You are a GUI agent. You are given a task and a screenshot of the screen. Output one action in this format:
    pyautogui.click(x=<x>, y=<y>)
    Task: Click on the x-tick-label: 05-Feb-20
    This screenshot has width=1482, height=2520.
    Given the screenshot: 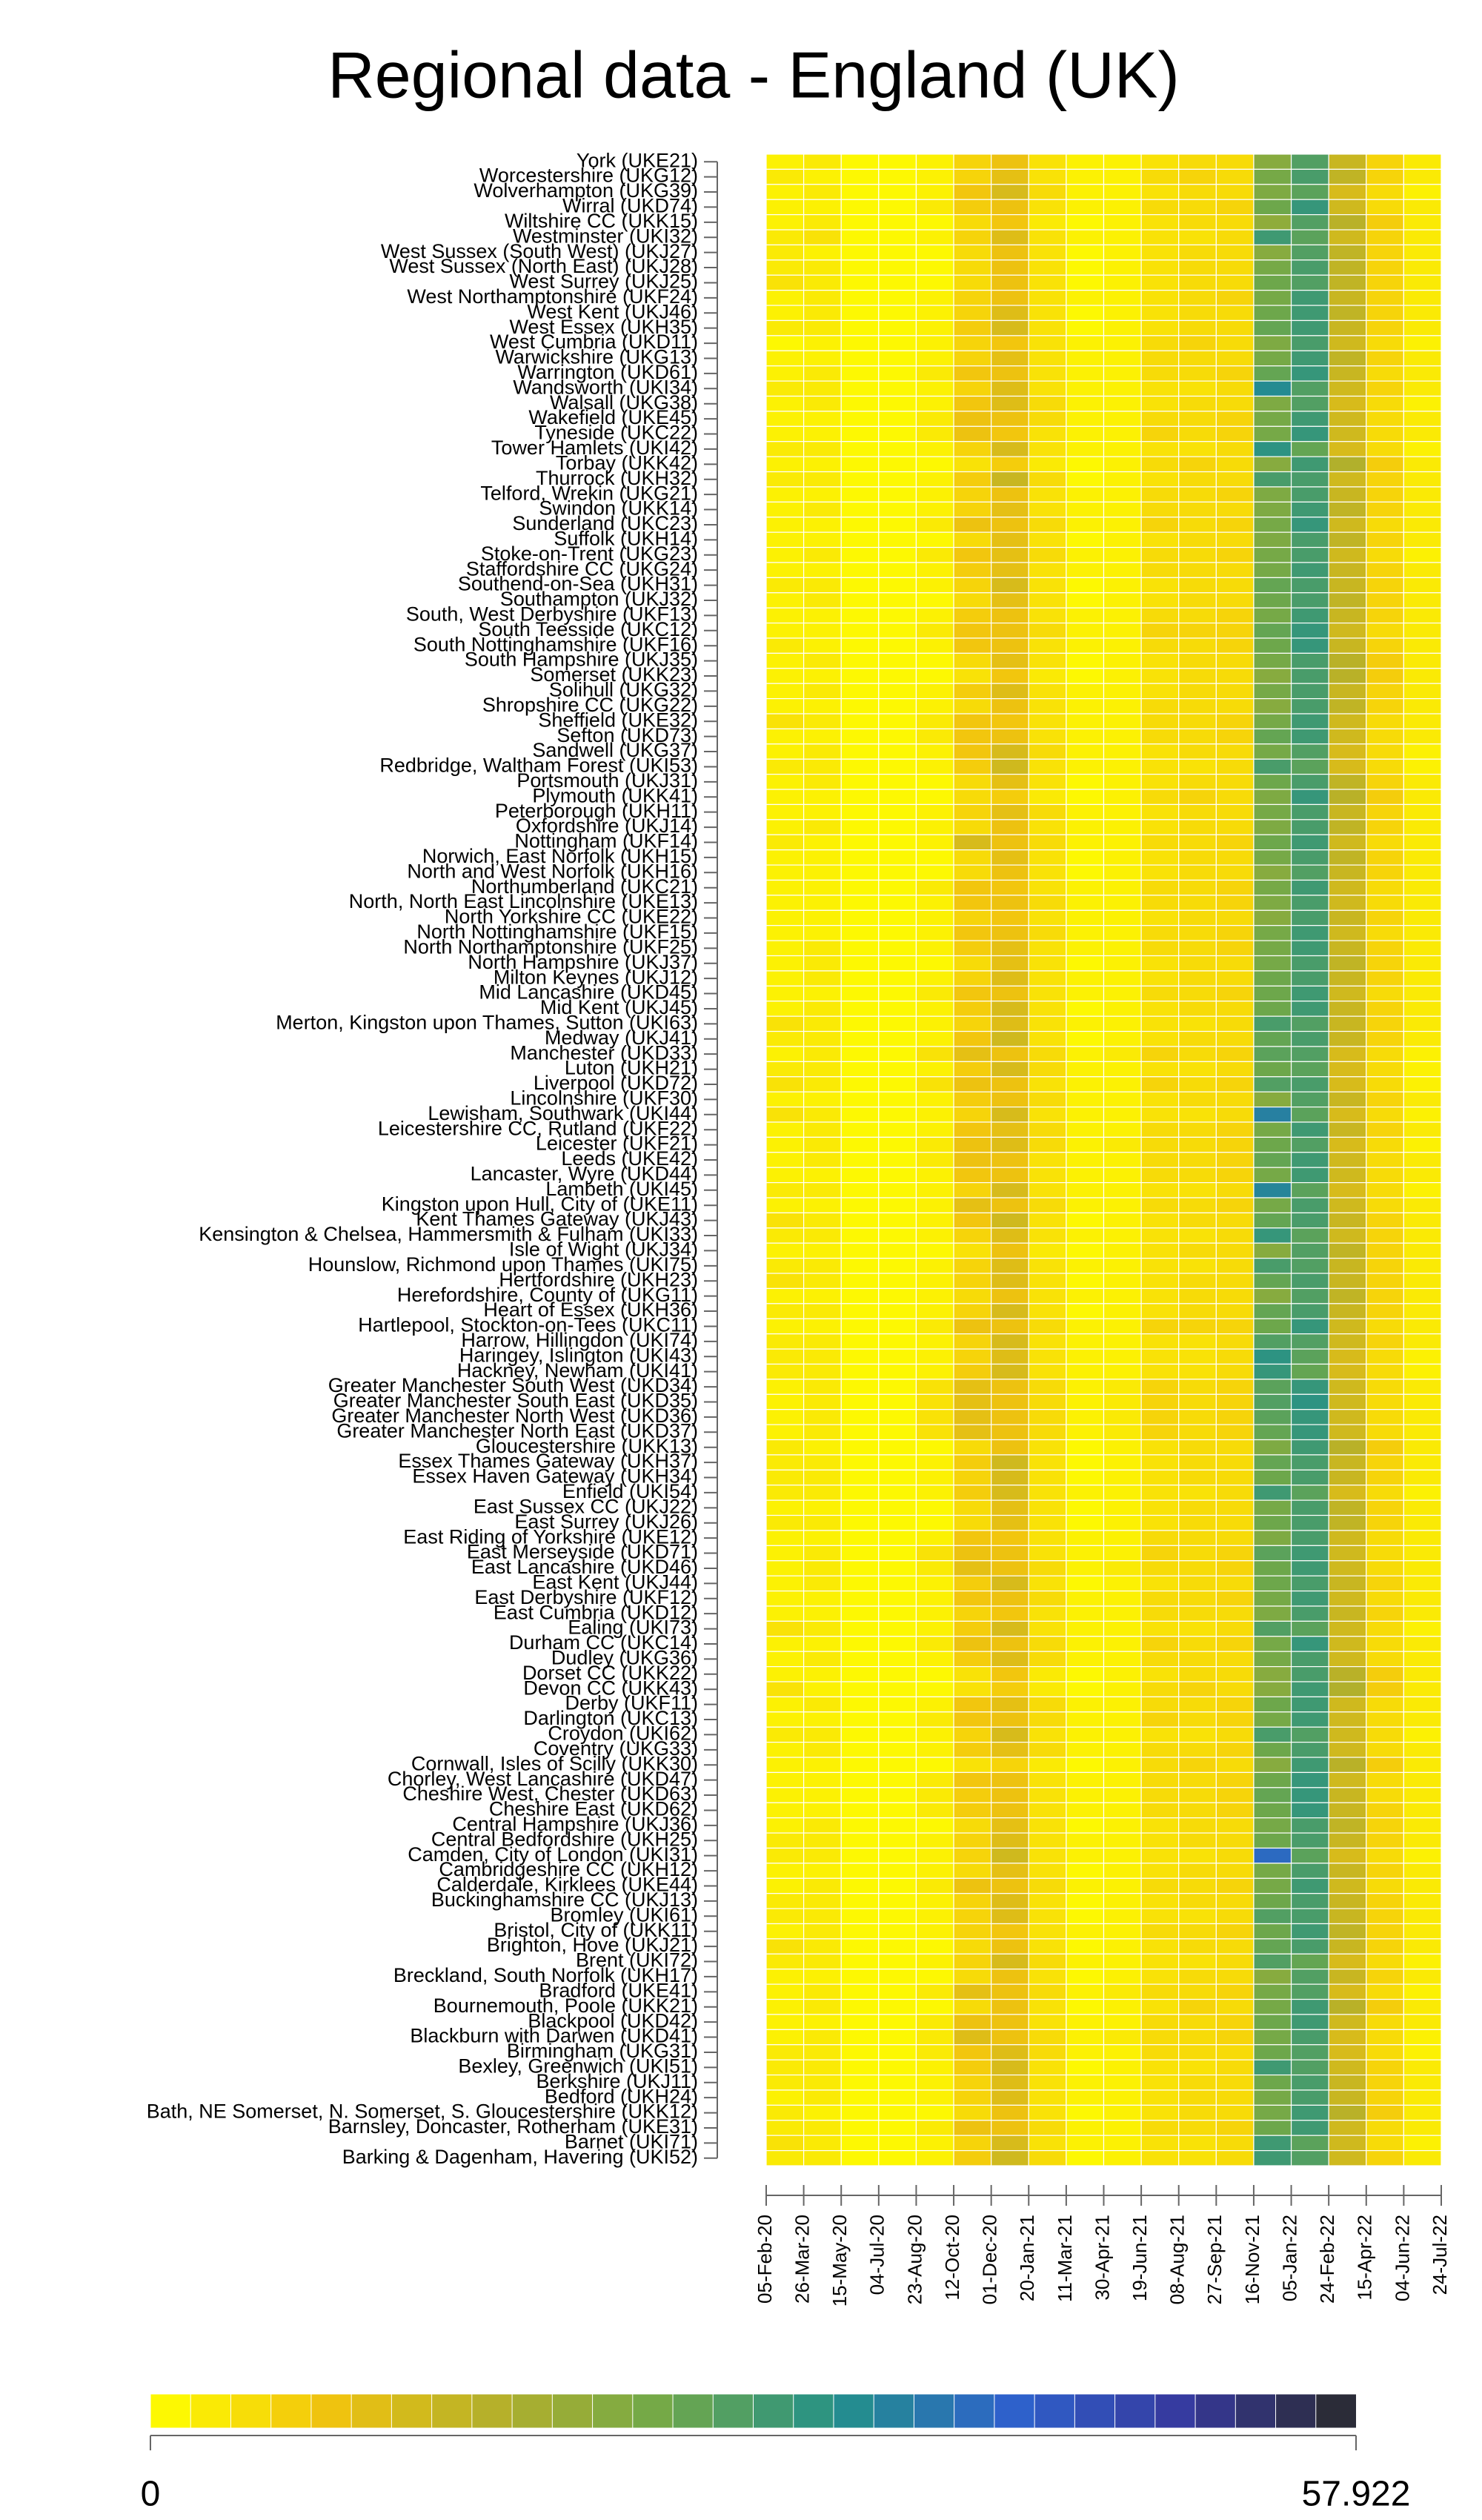 What is the action you would take?
    pyautogui.click(x=765, y=2259)
    